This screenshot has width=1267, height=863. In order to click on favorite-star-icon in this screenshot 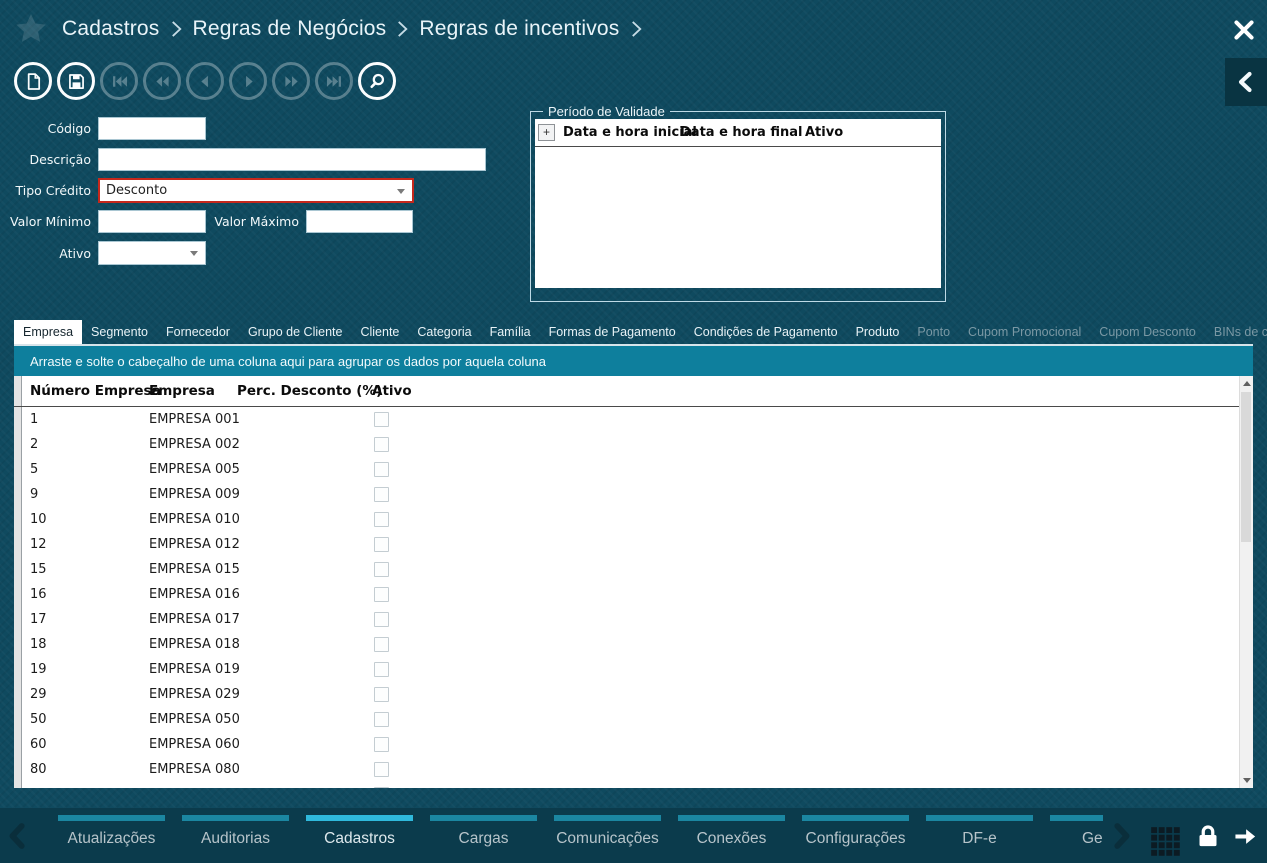, I will do `click(31, 29)`.